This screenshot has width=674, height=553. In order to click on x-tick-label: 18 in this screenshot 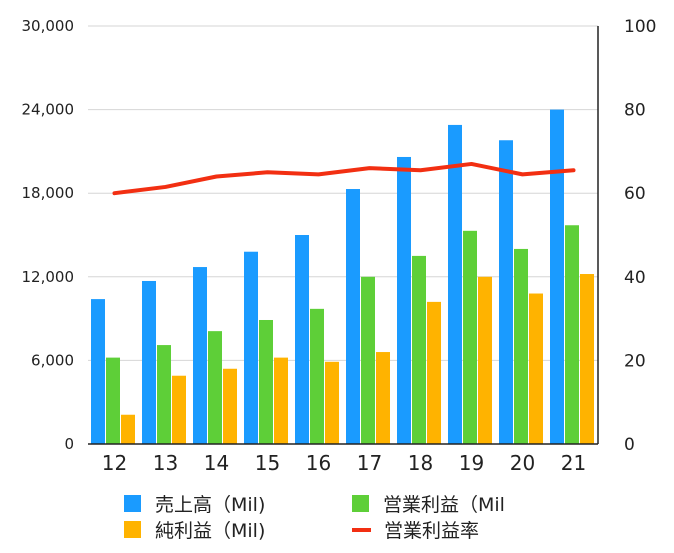, I will do `click(420, 463)`.